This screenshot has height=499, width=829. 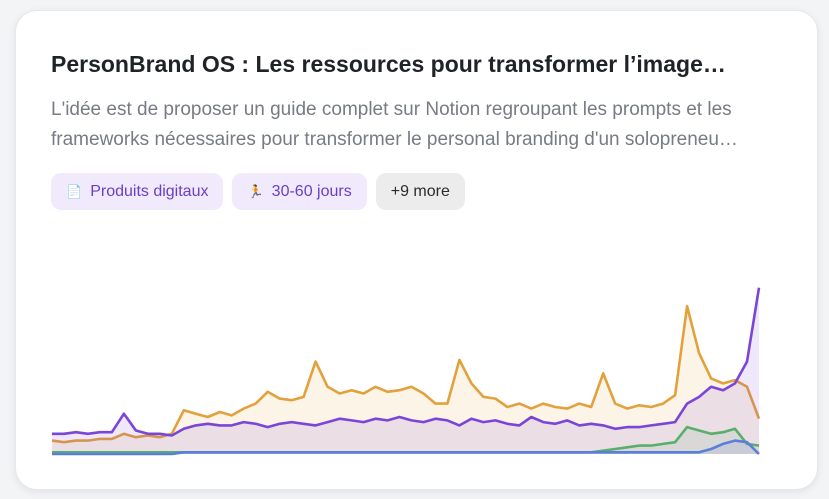 I want to click on tag-label: +9 more, so click(x=420, y=191).